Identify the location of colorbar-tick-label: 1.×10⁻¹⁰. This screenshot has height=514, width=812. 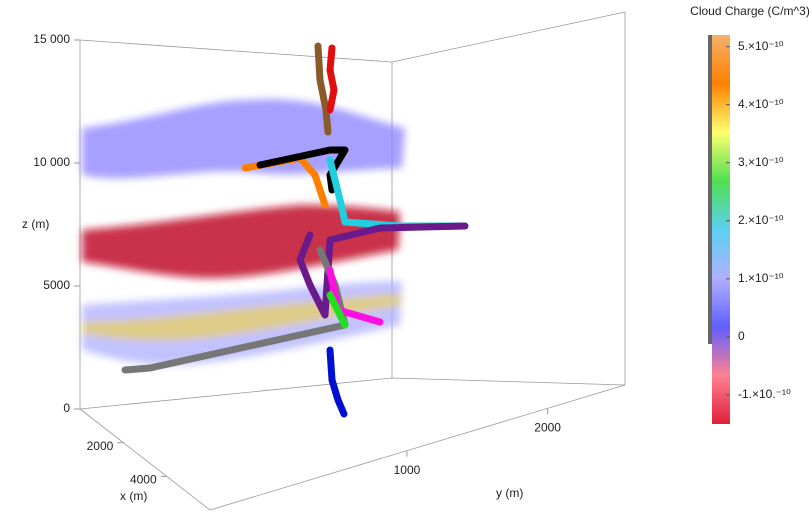
(761, 278).